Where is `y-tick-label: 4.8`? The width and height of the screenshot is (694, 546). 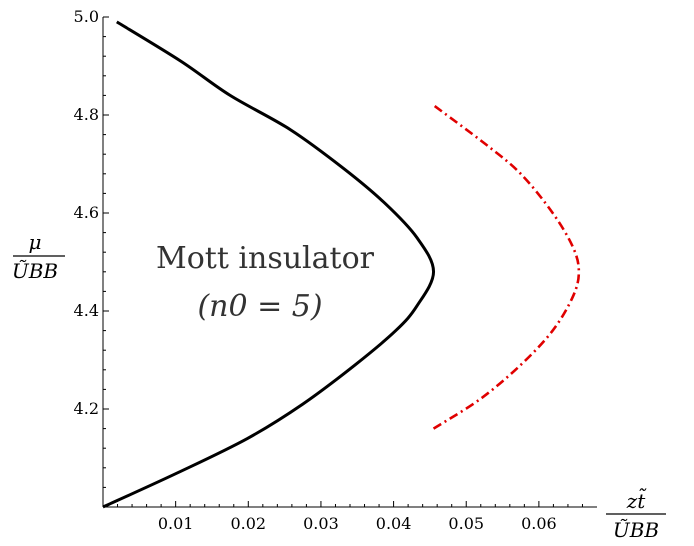 y-tick-label: 4.8 is located at coordinates (86, 114).